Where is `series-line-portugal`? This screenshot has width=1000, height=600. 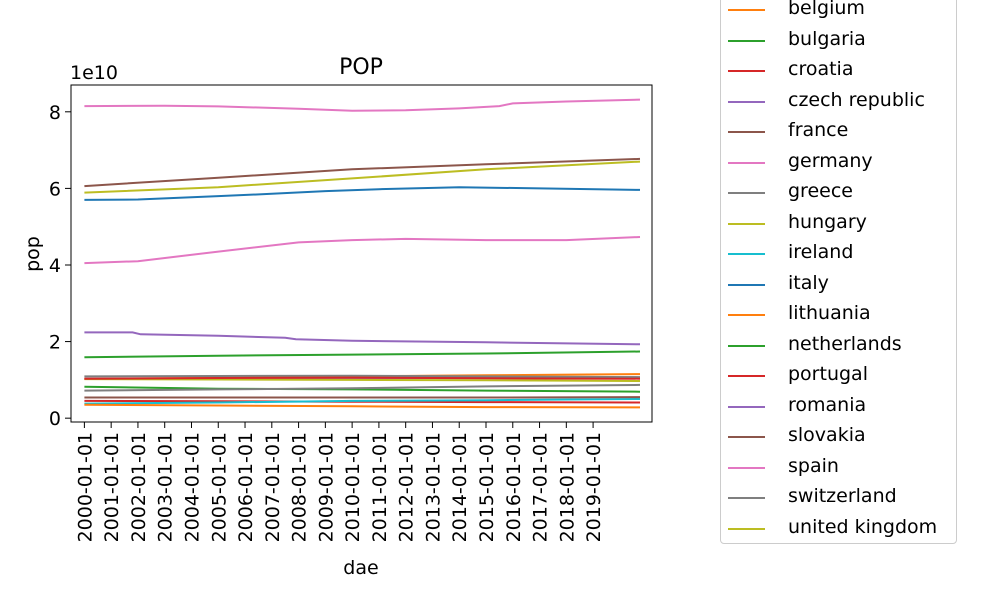 series-line-portugal is located at coordinates (362, 378).